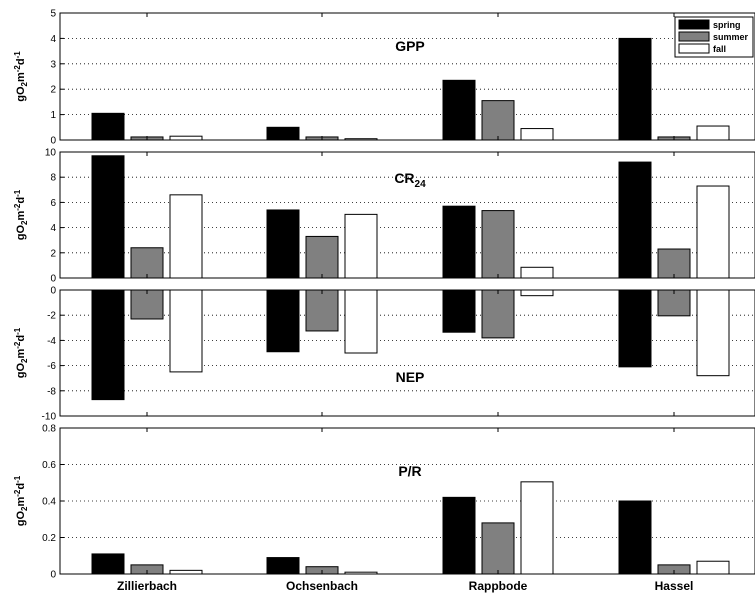 This screenshot has width=755, height=595. I want to click on legend-label-summer: summer, so click(731, 37).